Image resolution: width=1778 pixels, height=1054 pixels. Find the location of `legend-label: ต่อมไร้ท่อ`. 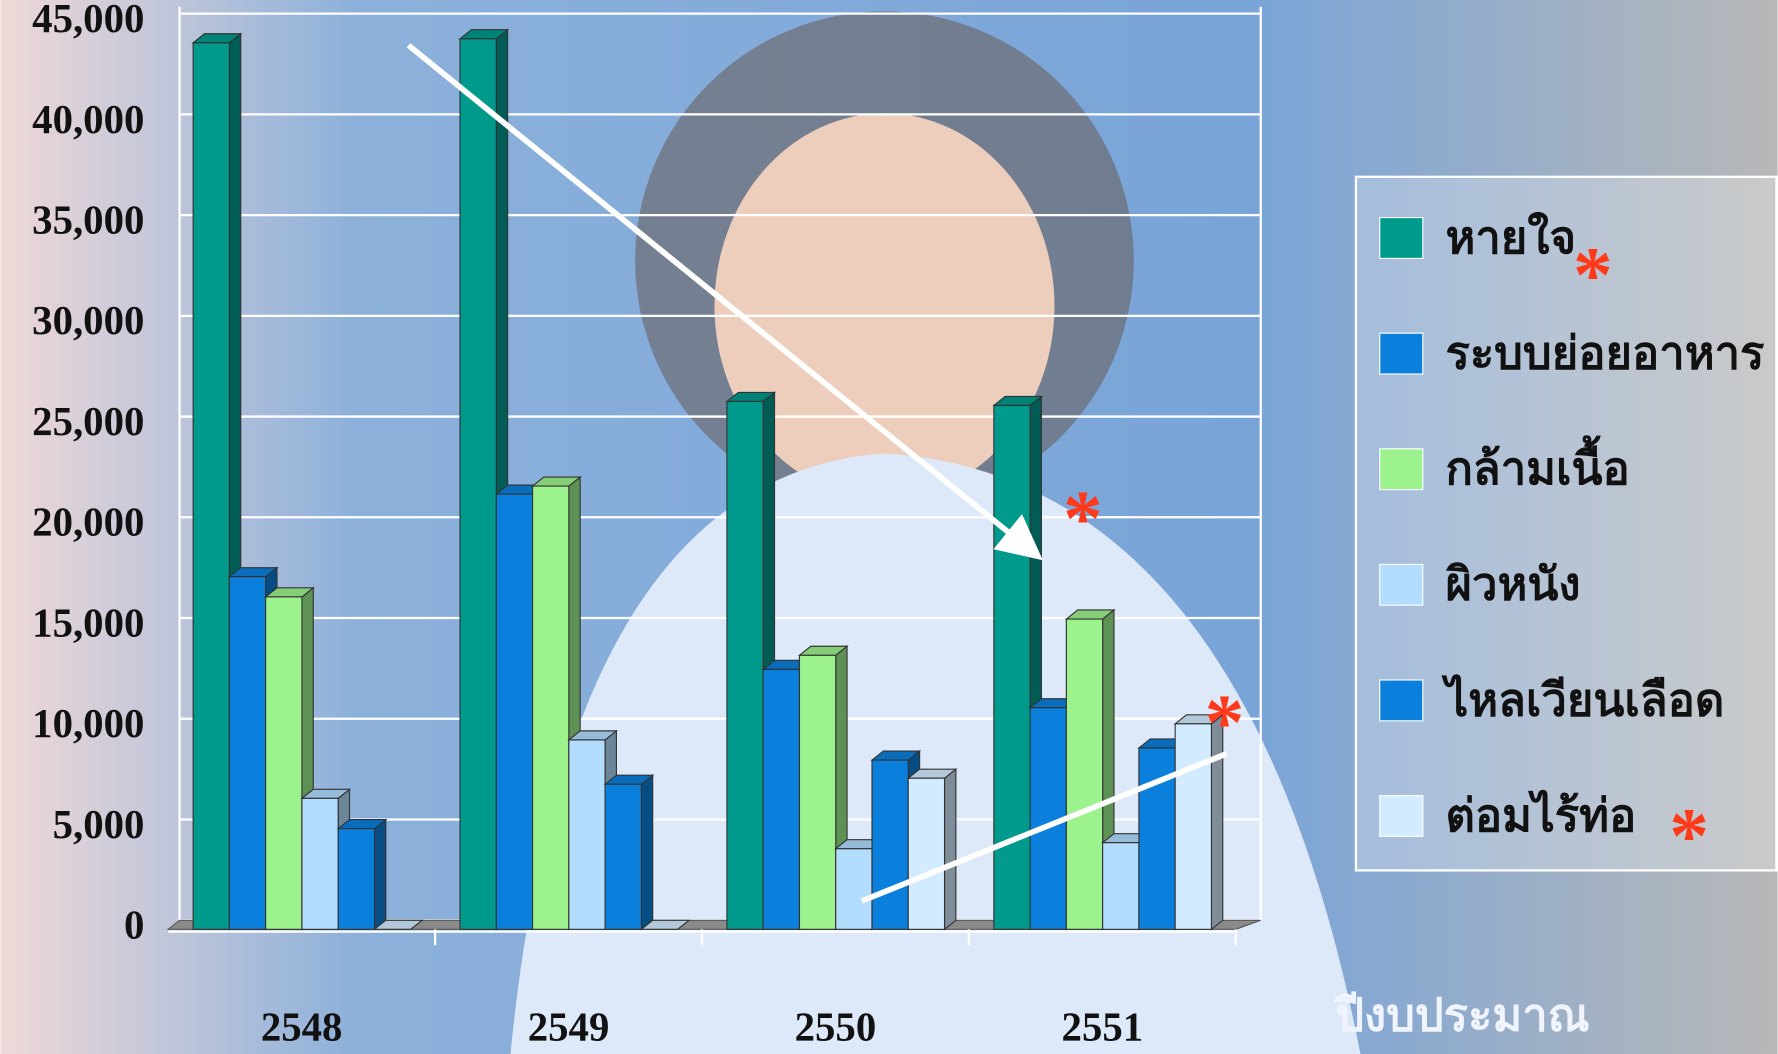

legend-label: ต่อมไร้ท่อ is located at coordinates (1540, 815).